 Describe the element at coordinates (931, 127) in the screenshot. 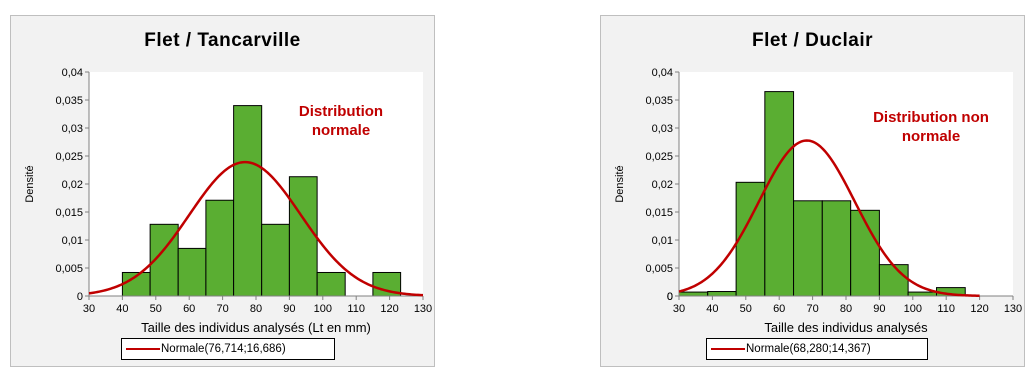

I see `chart-annotation: Distribution non normale` at that location.